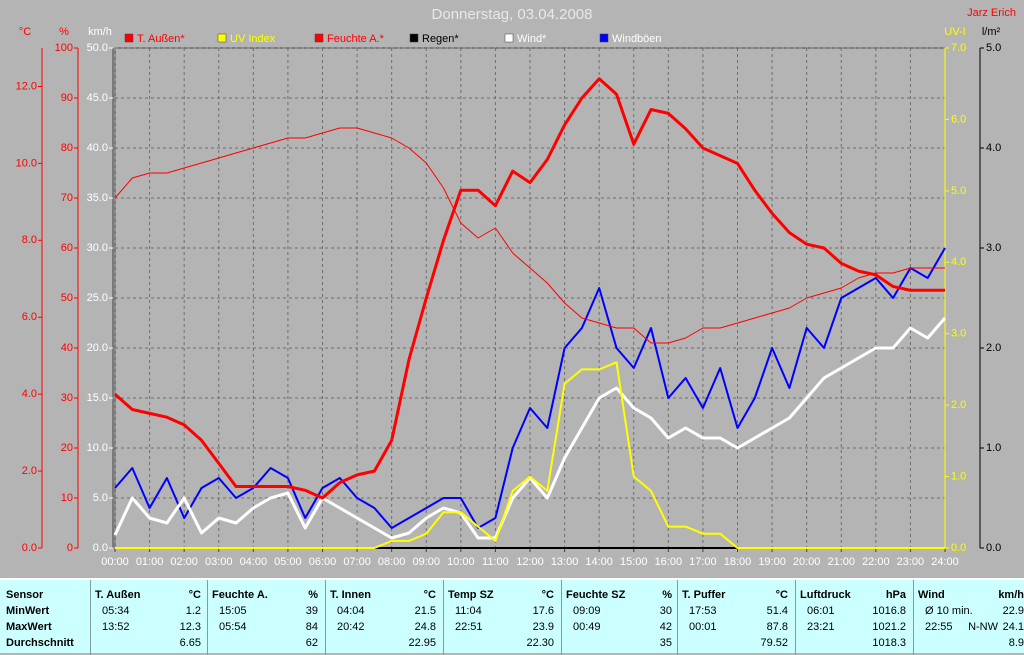  What do you see at coordinates (821, 611) in the screenshot?
I see `min-time: 06:01` at bounding box center [821, 611].